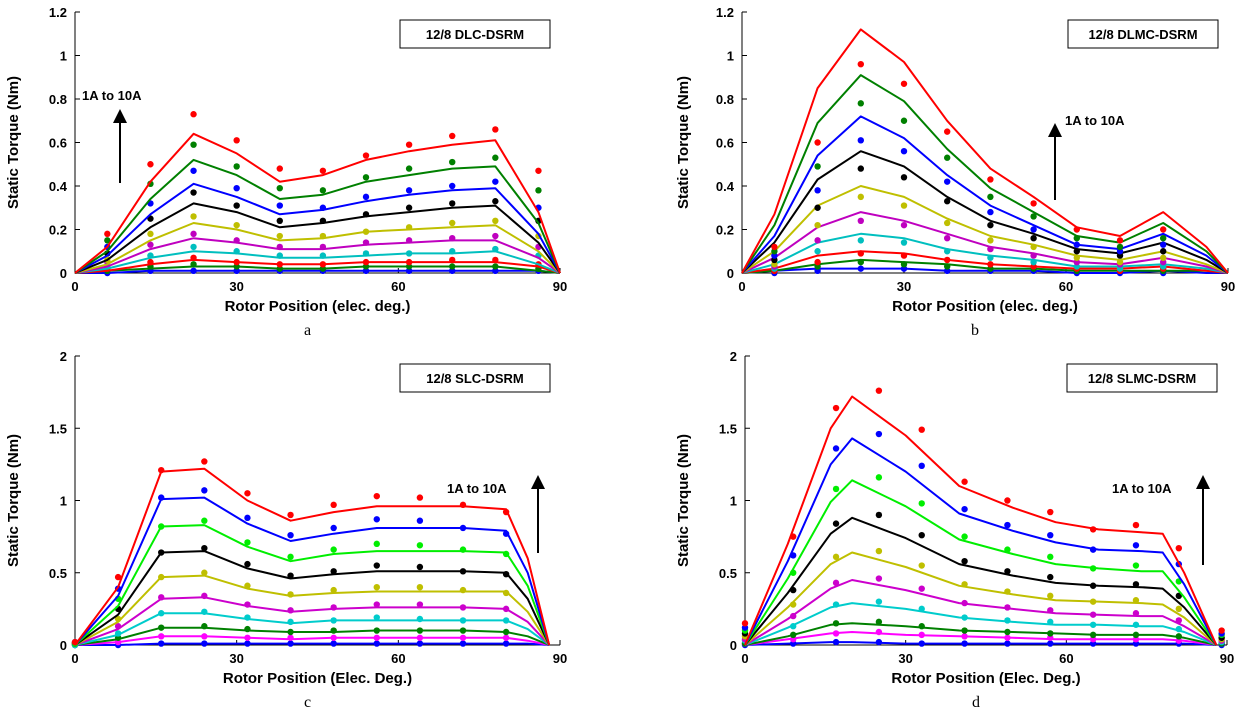 Image resolution: width=1244 pixels, height=726 pixels. What do you see at coordinates (730, 273) in the screenshot?
I see `y-tick-label: 0` at bounding box center [730, 273].